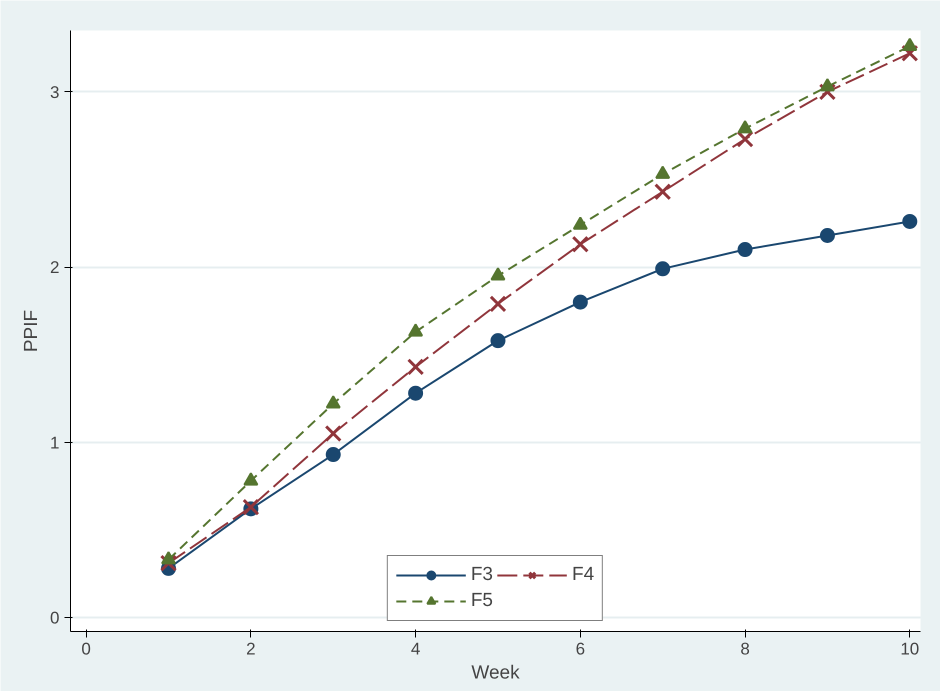 The width and height of the screenshot is (940, 691). Describe the element at coordinates (86, 649) in the screenshot. I see `x-tick-label: 0` at that location.